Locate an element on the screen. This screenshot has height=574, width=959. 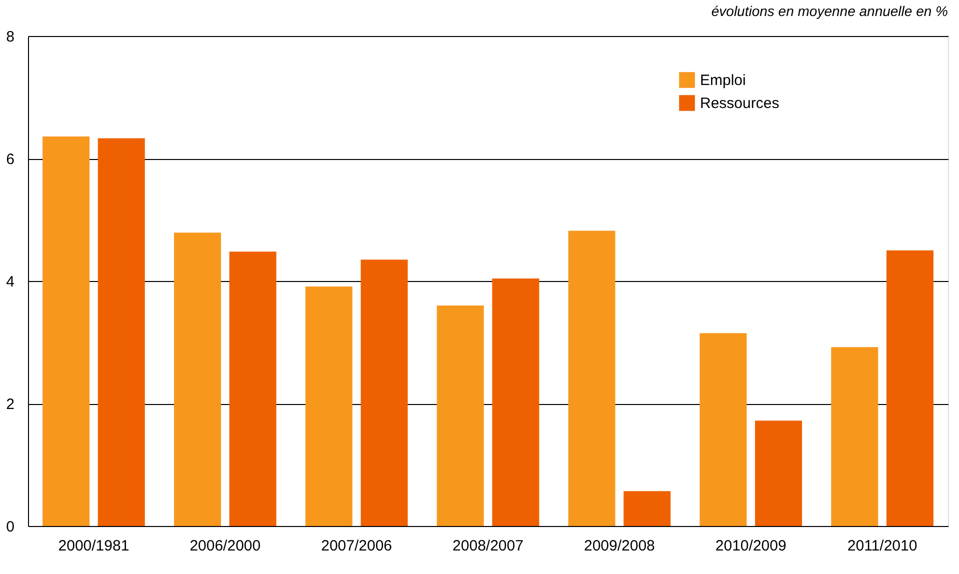
x-tick-label: 2006/2000 is located at coordinates (225, 546).